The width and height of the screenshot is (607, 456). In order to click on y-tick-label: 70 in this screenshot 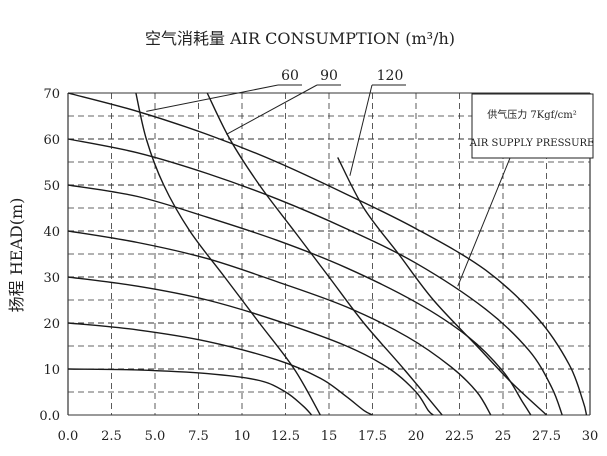, I will do `click(51, 94)`.